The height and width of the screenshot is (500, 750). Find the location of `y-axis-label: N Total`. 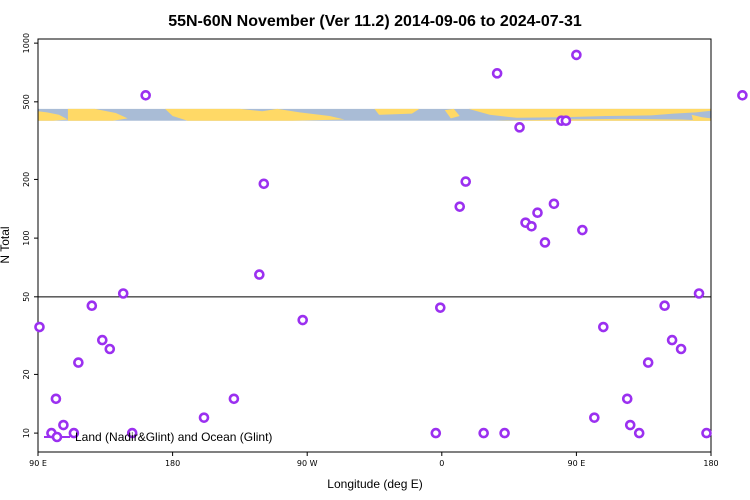

y-axis-label: N Total is located at coordinates (6, 244).